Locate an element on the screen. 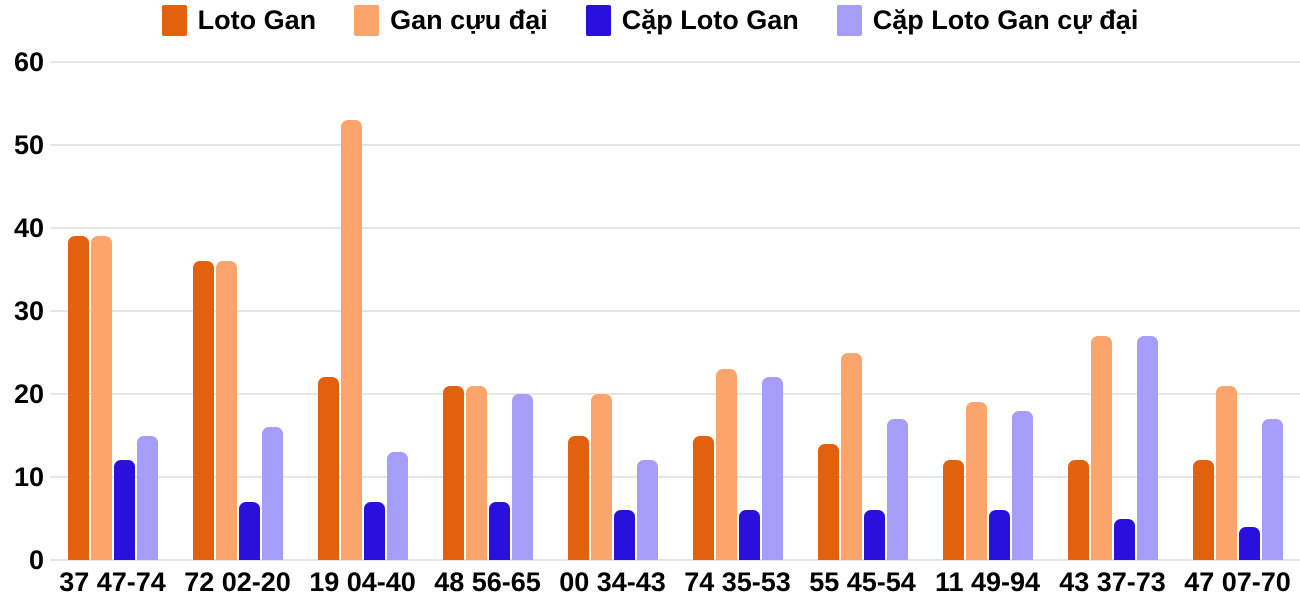  x-axis-category-label: 19 04-40 is located at coordinates (362, 582).